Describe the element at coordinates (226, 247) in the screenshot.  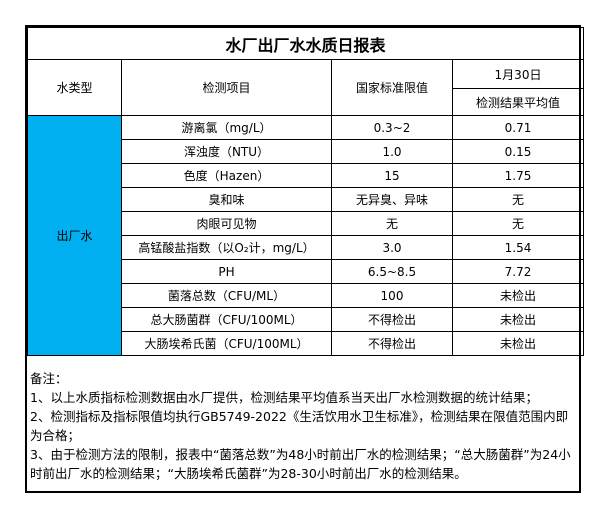
I see `item-cell: 高锰酸盐指数（以O₂计，mg/L）` at that location.